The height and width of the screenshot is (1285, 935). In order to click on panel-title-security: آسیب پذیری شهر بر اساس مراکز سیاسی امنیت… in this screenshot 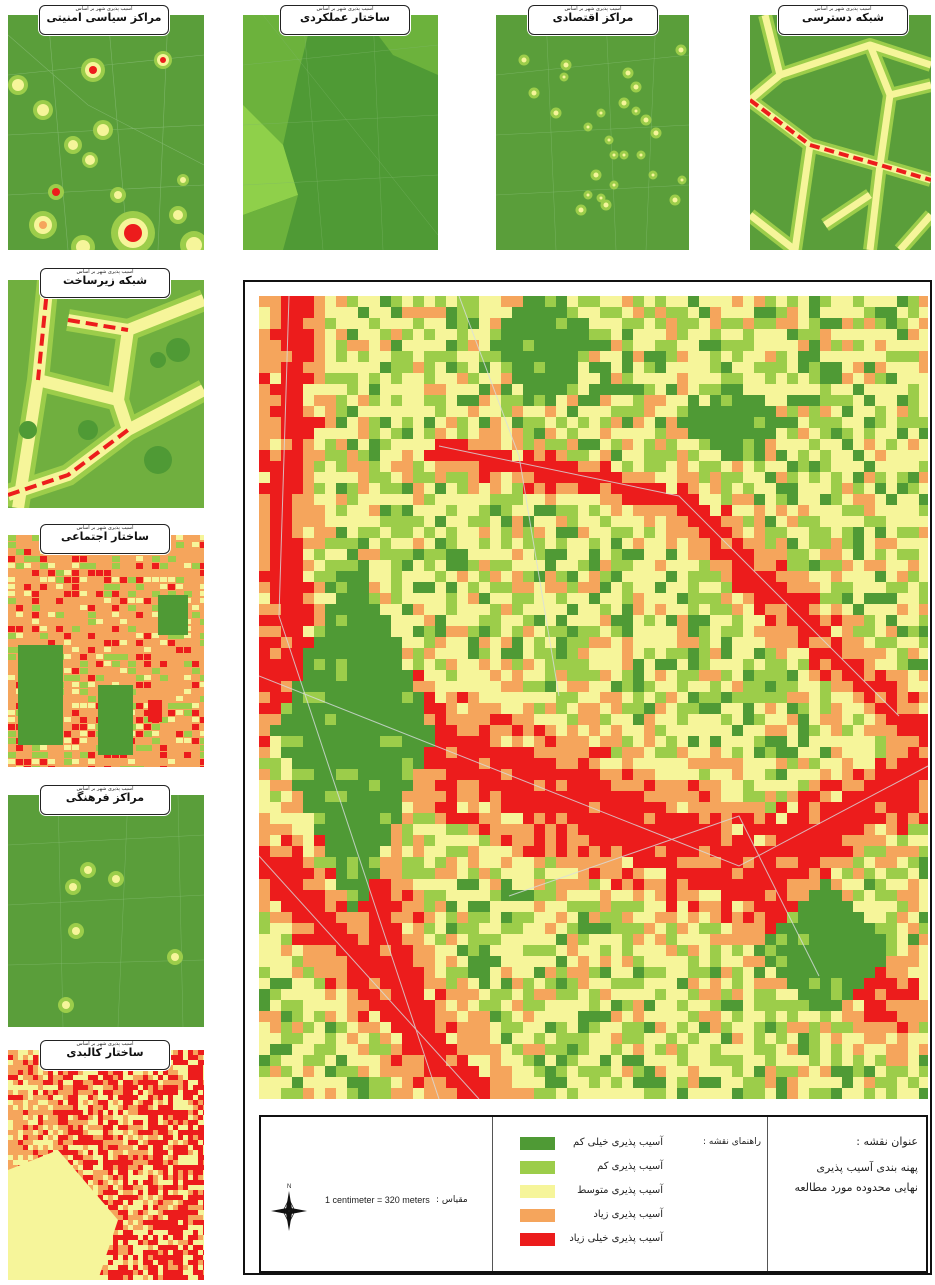, I will do `click(104, 20)`.